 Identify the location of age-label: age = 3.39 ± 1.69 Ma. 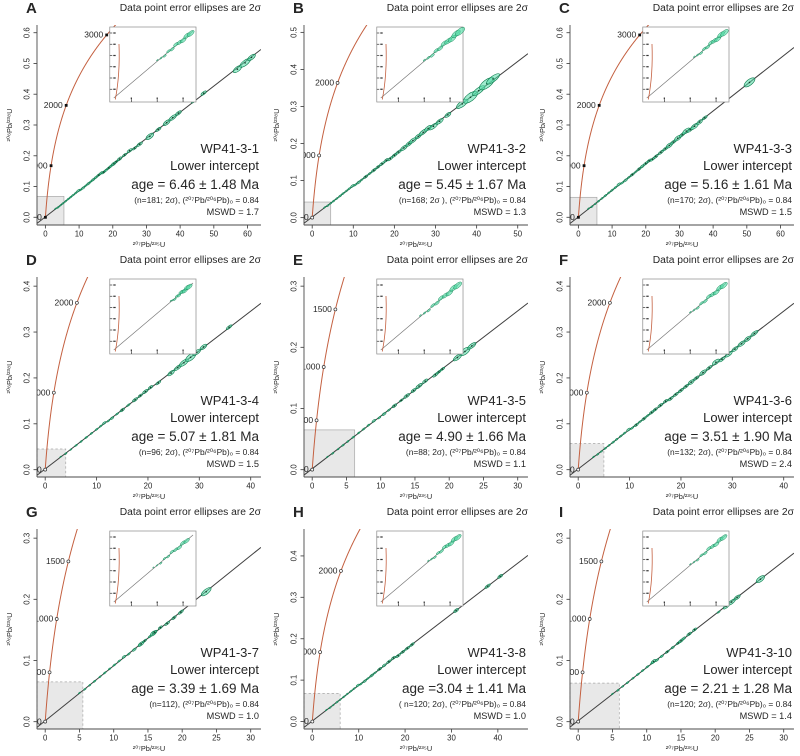
(195, 688).